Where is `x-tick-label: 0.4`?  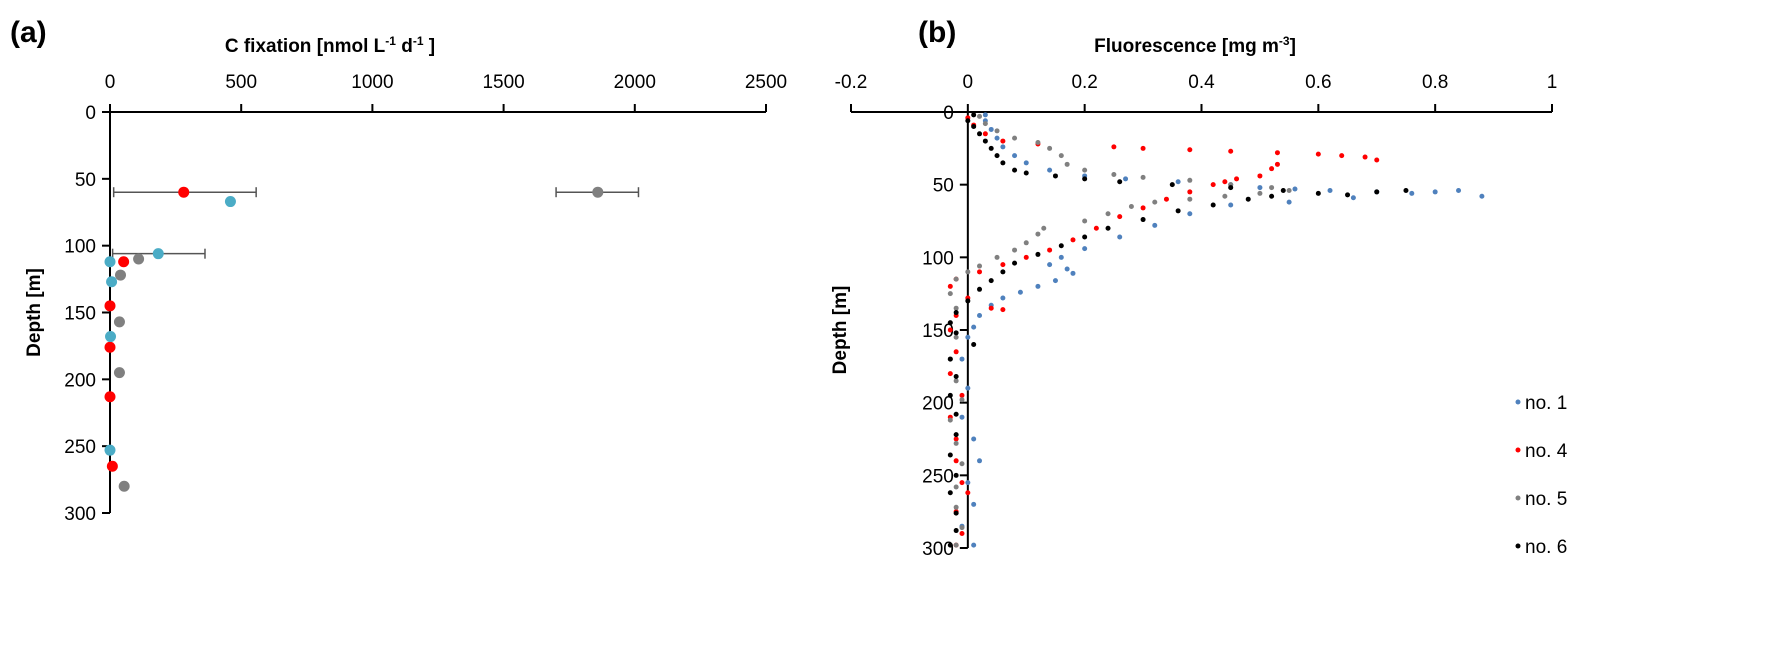
x-tick-label: 0.4 is located at coordinates (1201, 82).